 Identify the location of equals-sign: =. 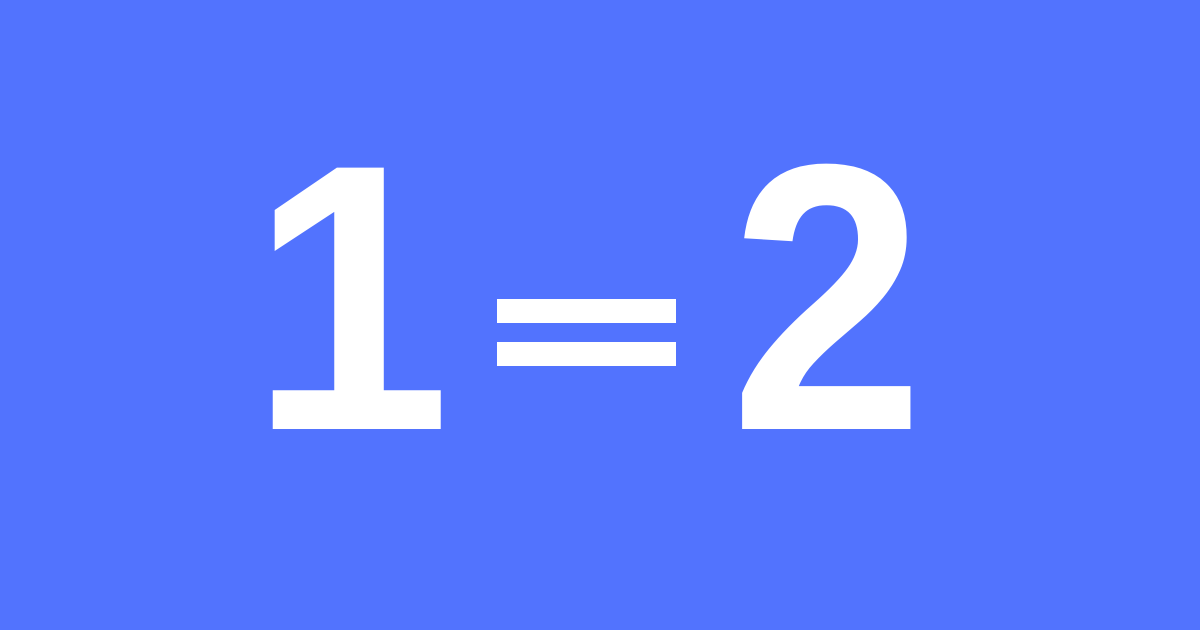
(586, 332).